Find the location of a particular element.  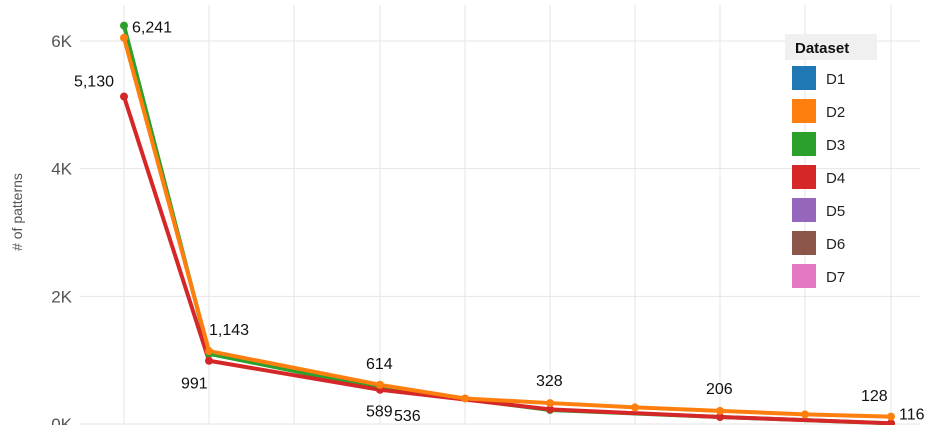

y-axis-title: # of patterns is located at coordinates (17, 212).